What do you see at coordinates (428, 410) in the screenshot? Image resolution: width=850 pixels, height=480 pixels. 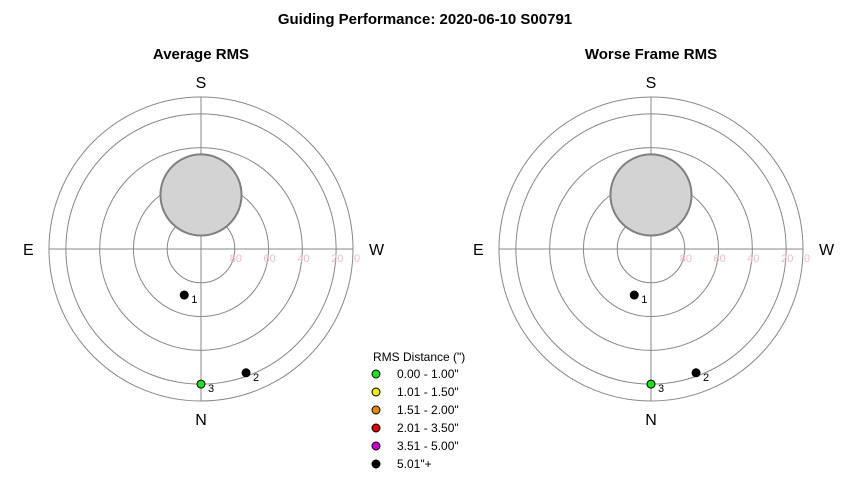 I see `legend-entry-label: 1.51 - 2.00"` at bounding box center [428, 410].